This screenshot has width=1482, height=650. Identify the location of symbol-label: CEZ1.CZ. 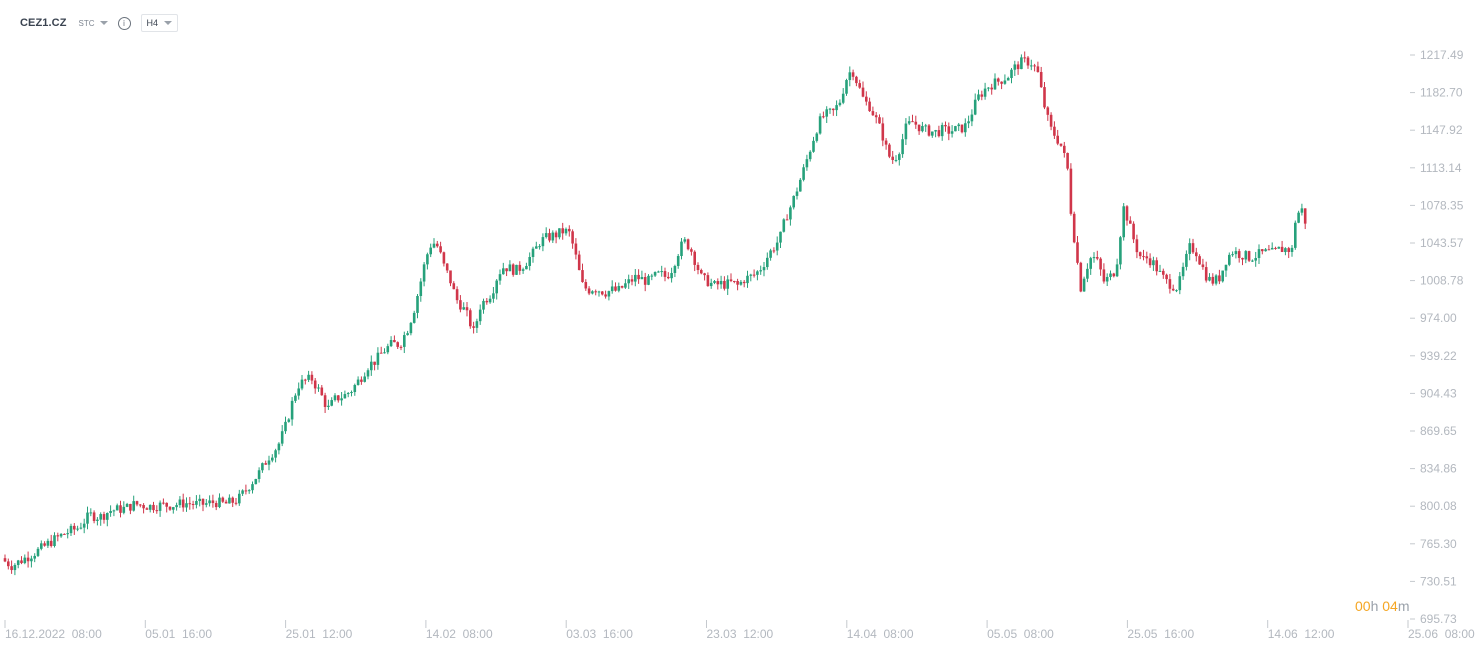
(43, 23).